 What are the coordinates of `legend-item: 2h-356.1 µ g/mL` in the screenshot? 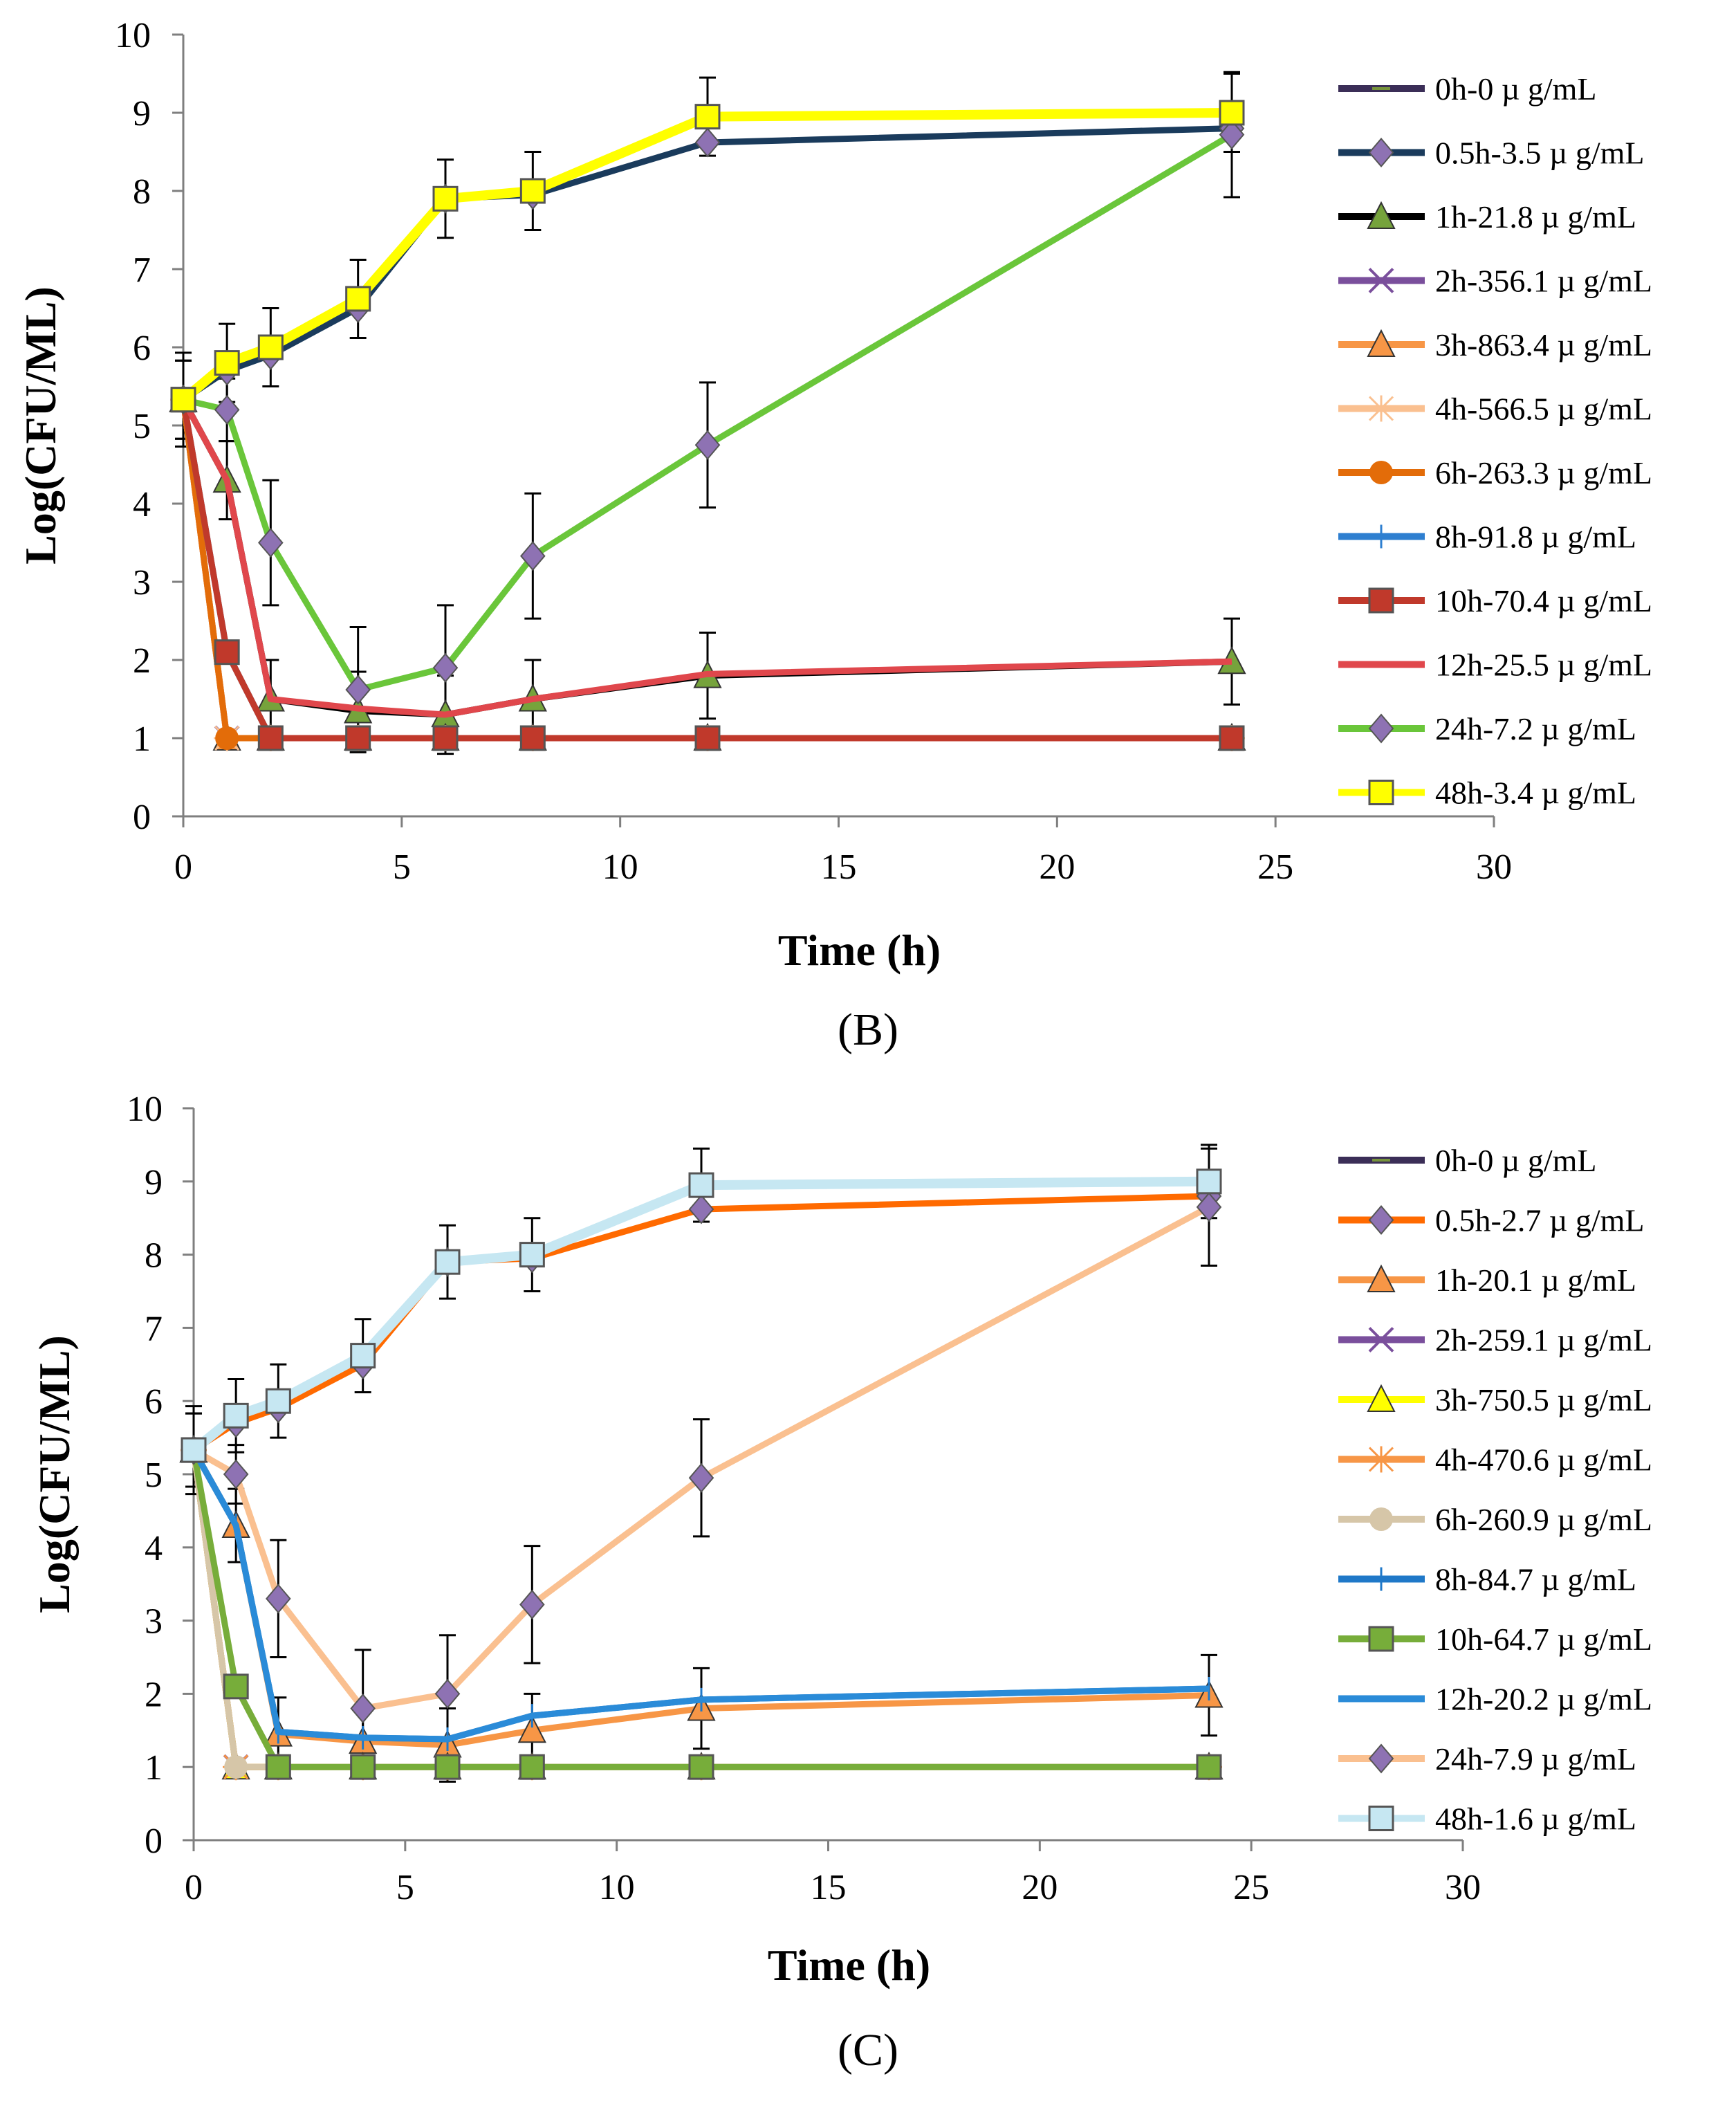 It's located at (1495, 281).